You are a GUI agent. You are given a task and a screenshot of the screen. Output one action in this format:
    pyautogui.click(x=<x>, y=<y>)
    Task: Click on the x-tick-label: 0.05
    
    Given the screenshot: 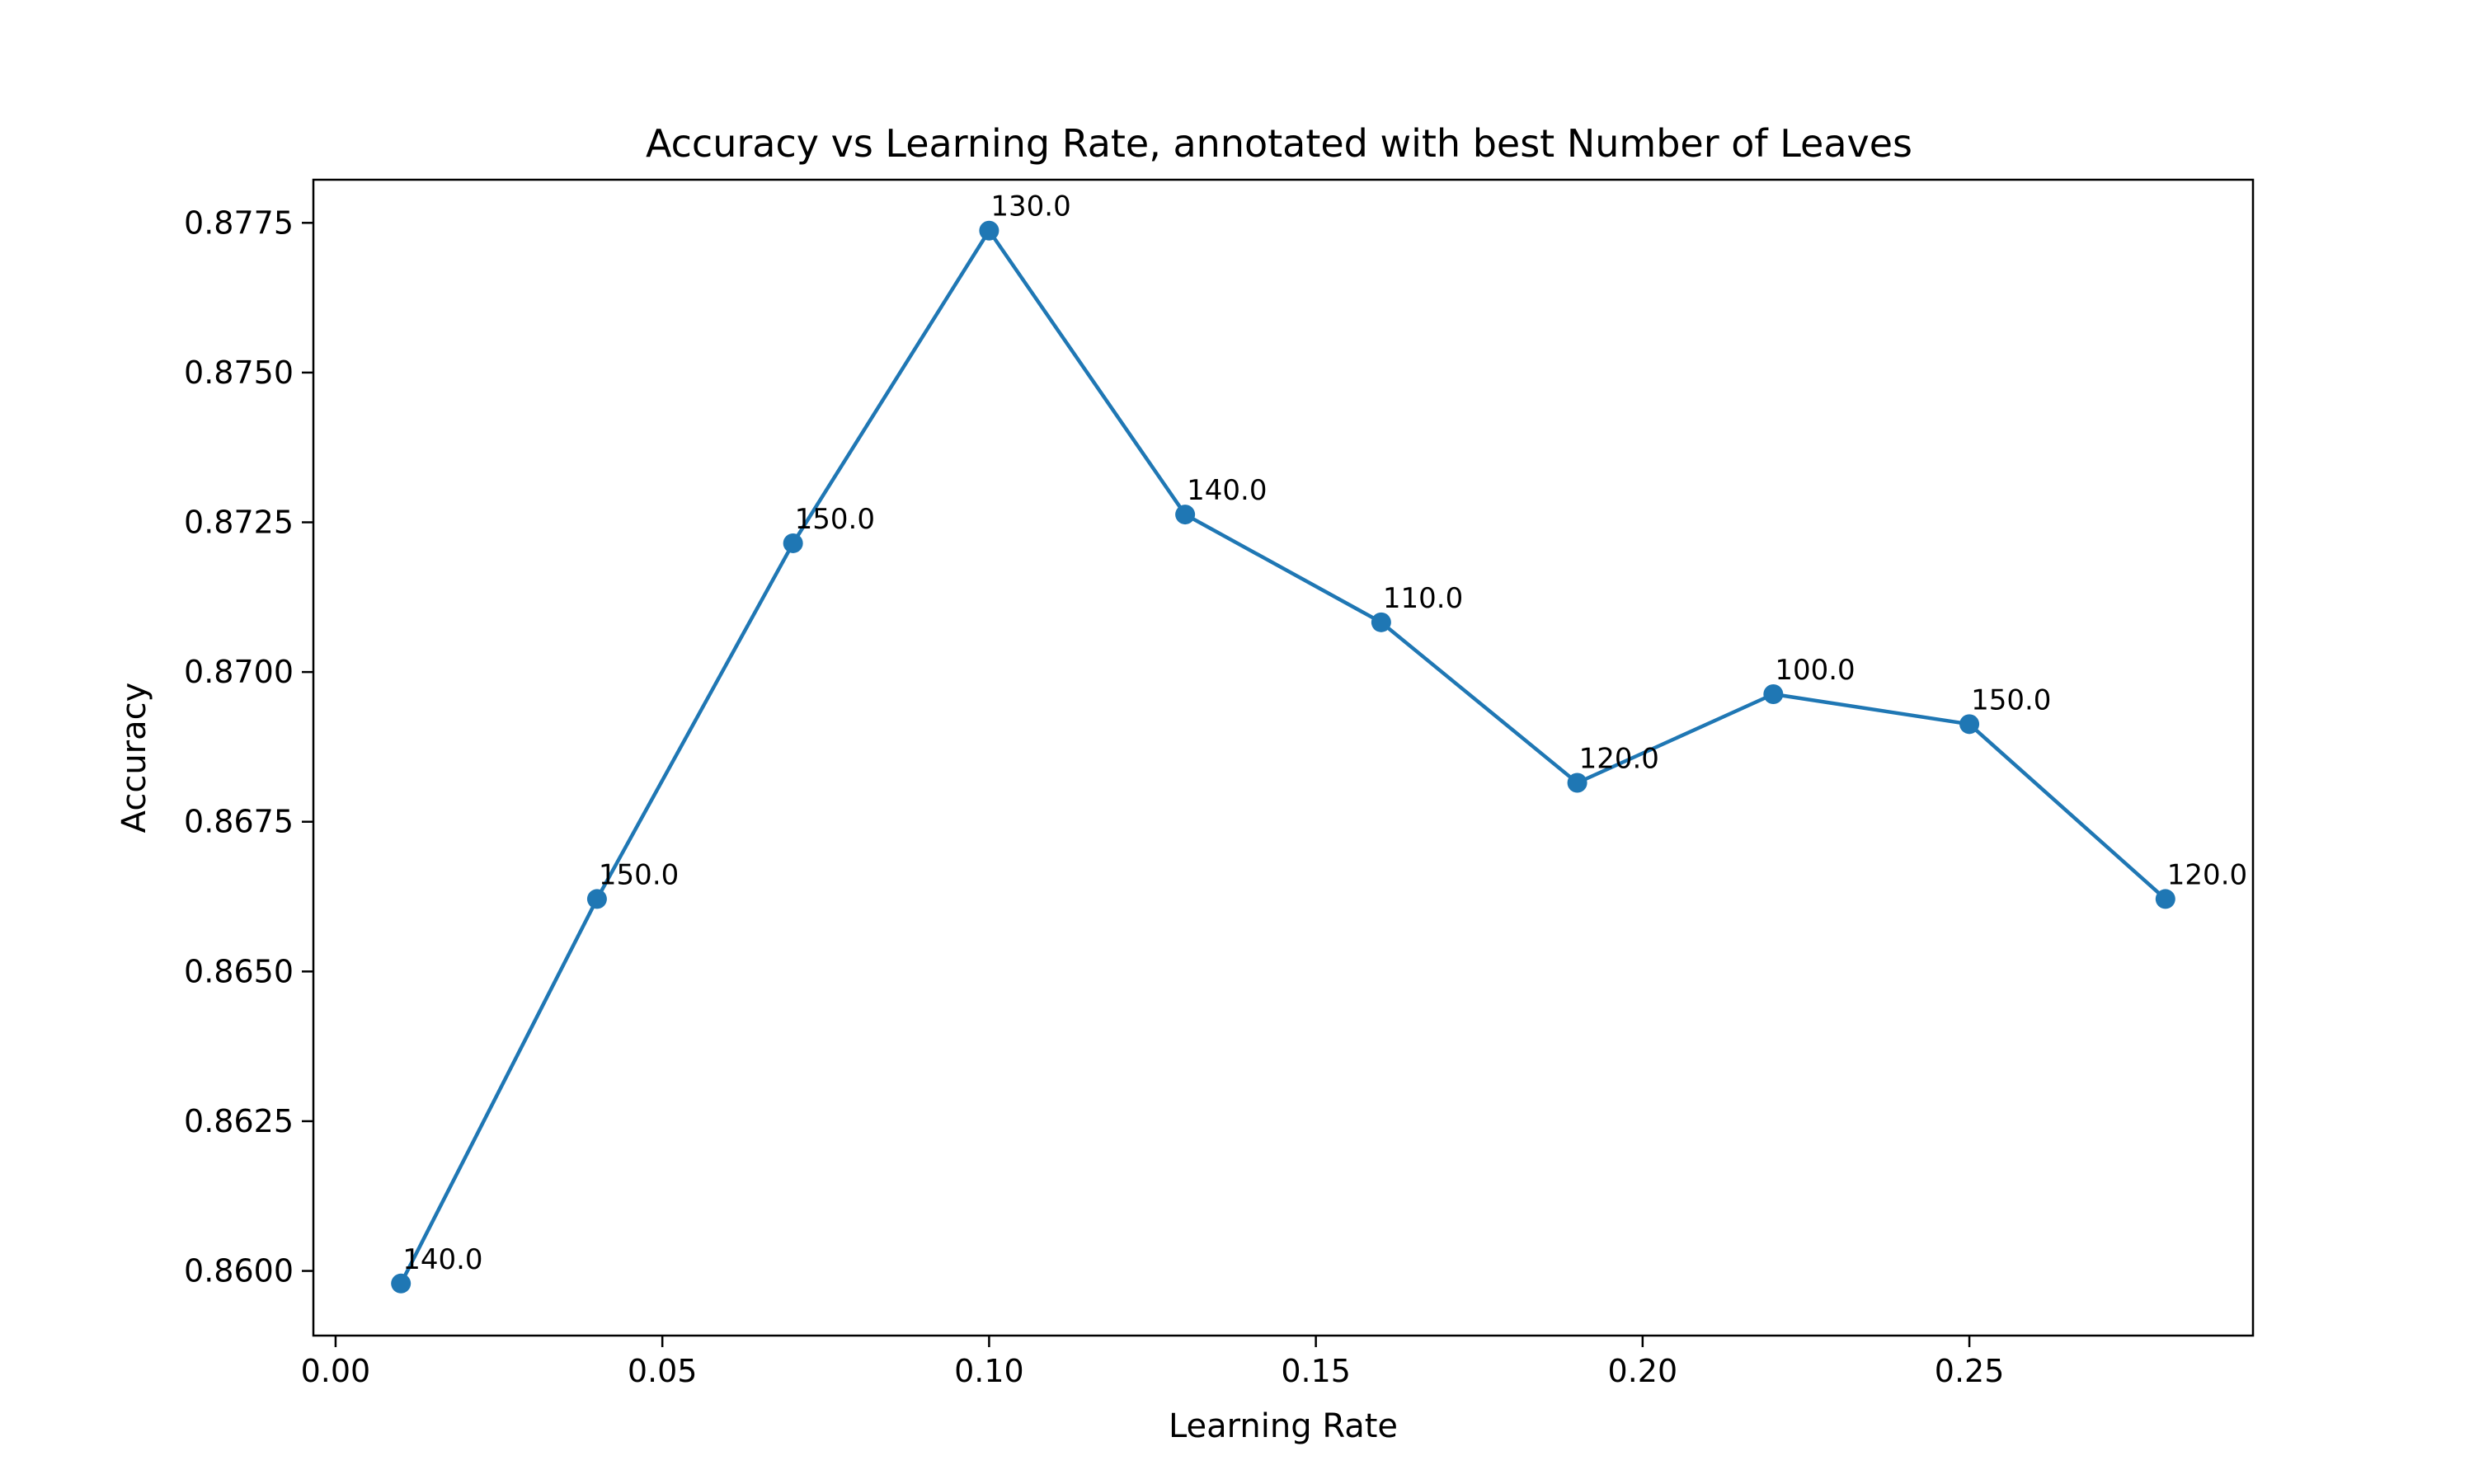 What is the action you would take?
    pyautogui.click(x=663, y=1371)
    